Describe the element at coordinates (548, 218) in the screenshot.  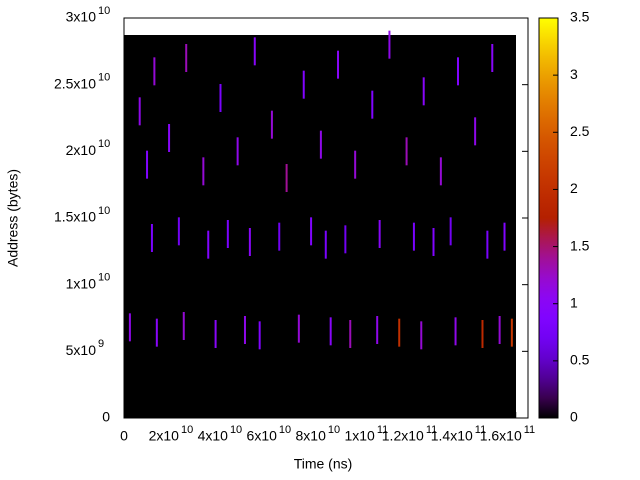
I see `colorbar` at that location.